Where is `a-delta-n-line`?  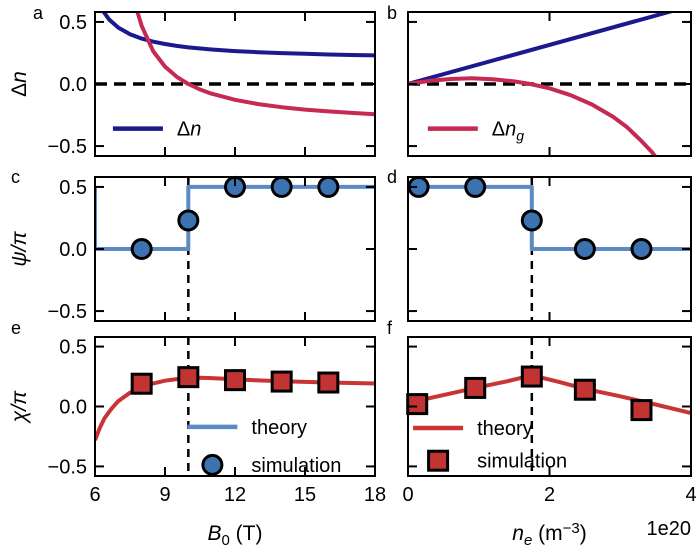 a-delta-n-line is located at coordinates (238, 35).